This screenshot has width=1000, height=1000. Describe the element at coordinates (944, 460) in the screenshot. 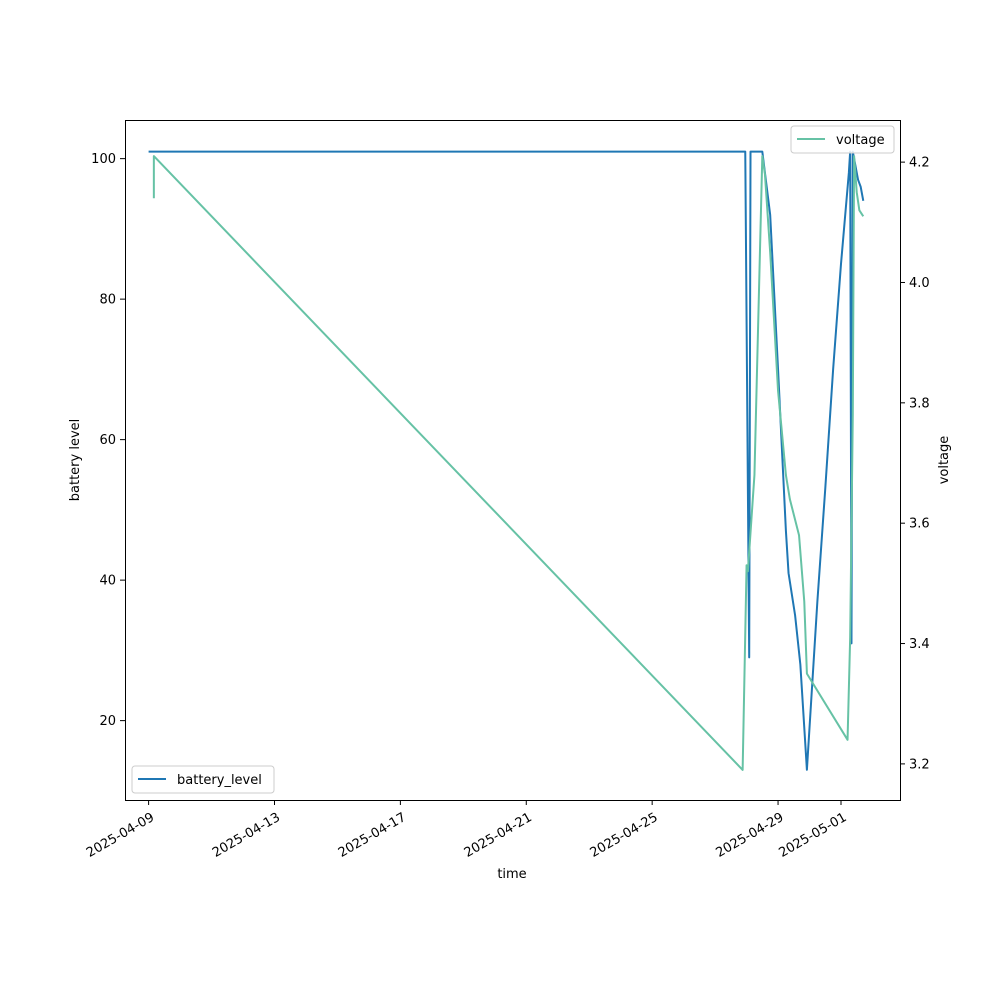

I see `right-y-axis-label: voltage` at that location.